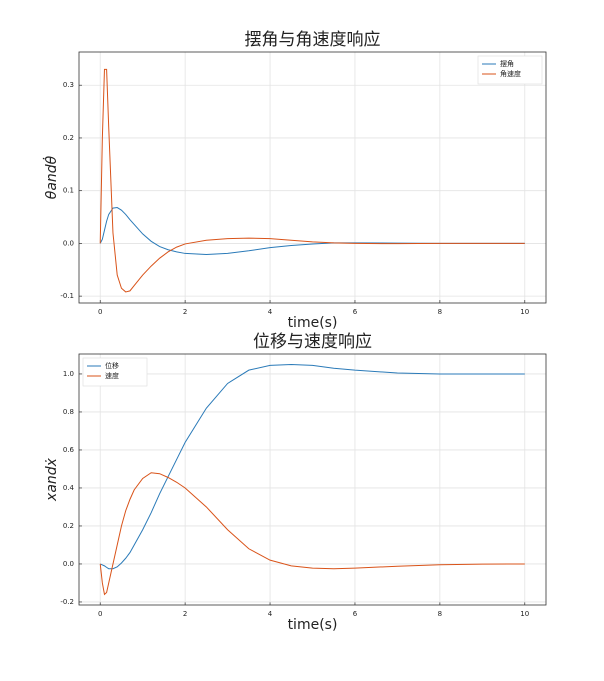  I want to click on data-line, so click(312, 534).